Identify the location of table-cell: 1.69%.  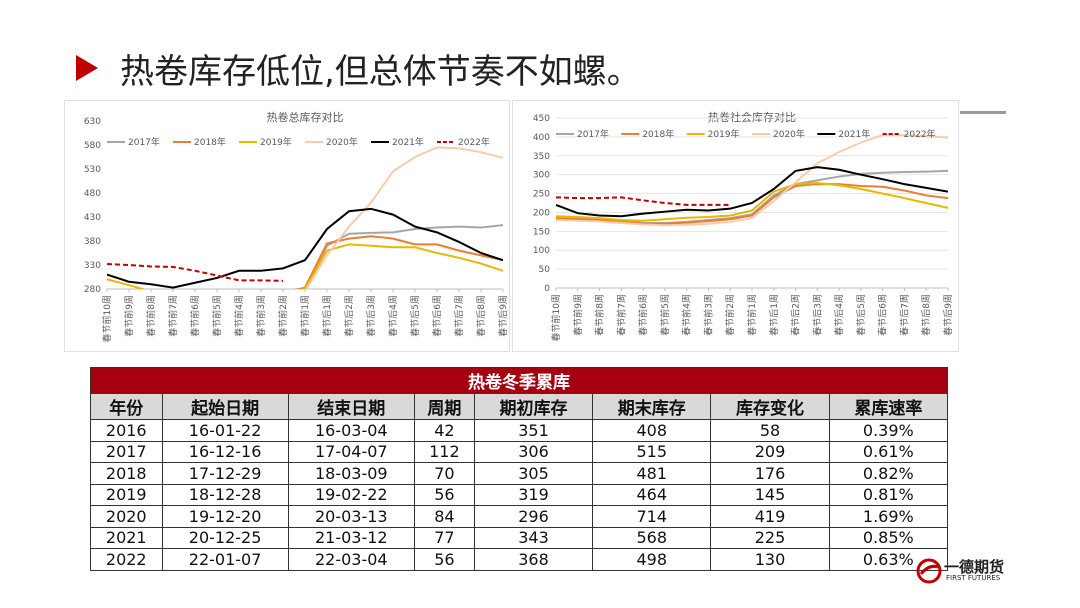
(888, 516).